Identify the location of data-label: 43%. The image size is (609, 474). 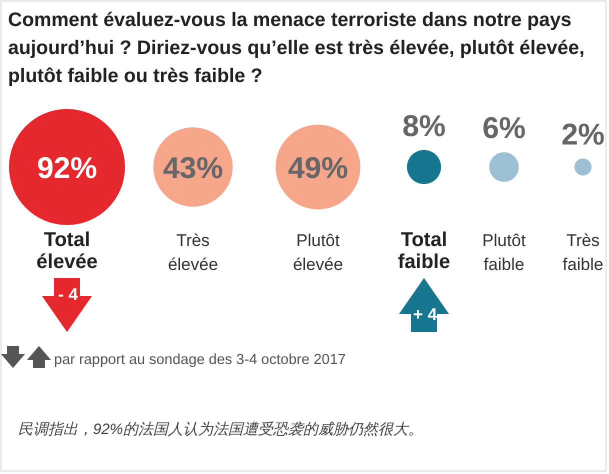
(193, 168).